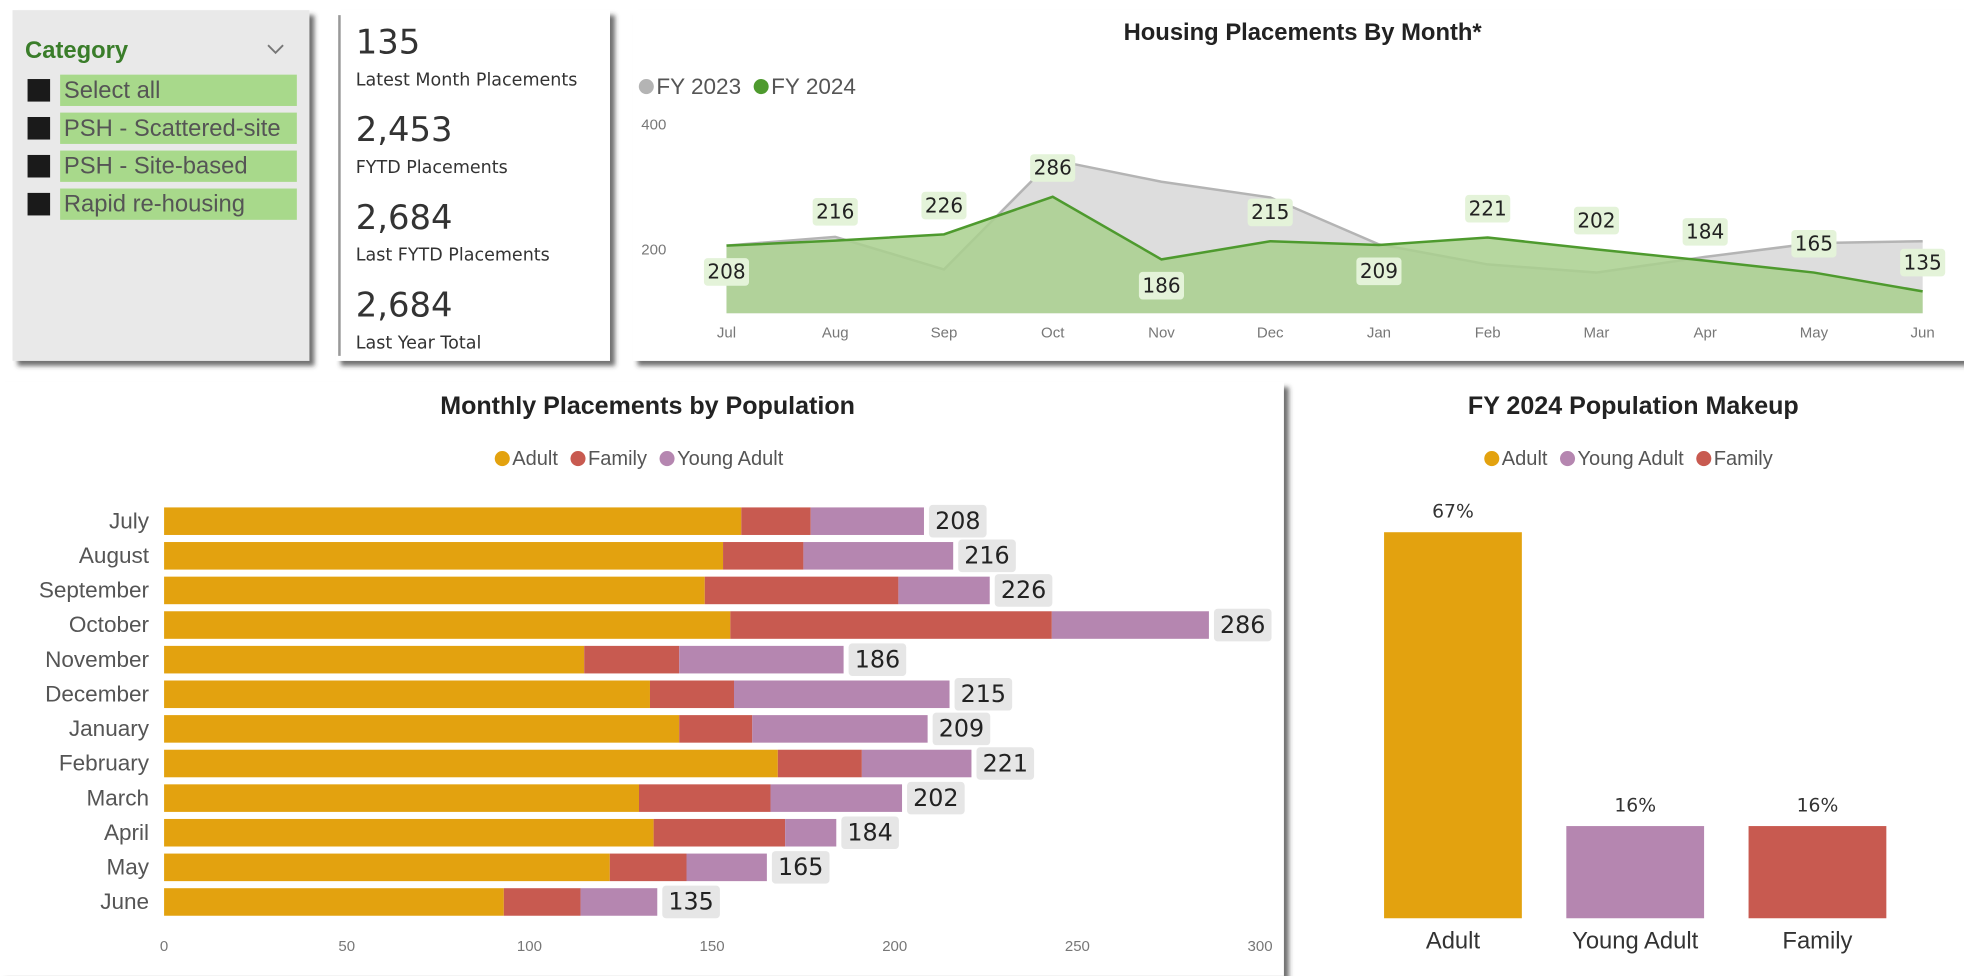 The width and height of the screenshot is (1964, 976). I want to click on slicer-item: PSH - Site-based, so click(156, 166).